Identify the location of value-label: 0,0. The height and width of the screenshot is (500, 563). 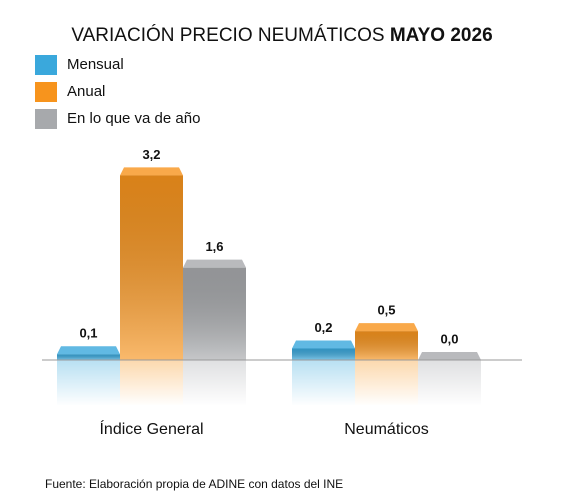
(449, 338).